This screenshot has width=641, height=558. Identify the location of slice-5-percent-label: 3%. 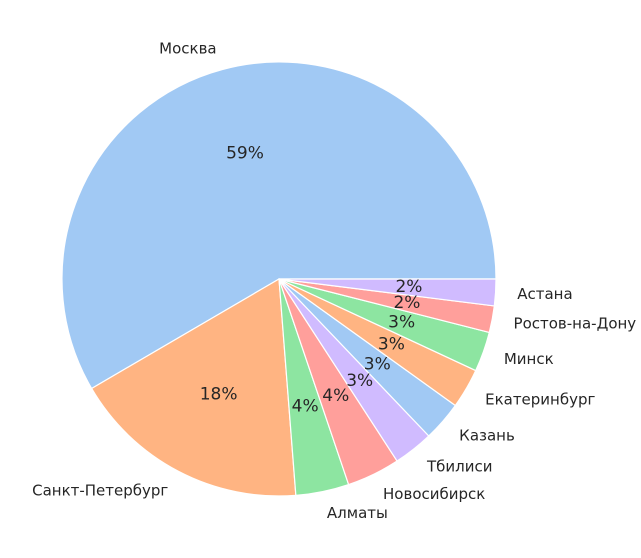
(377, 364).